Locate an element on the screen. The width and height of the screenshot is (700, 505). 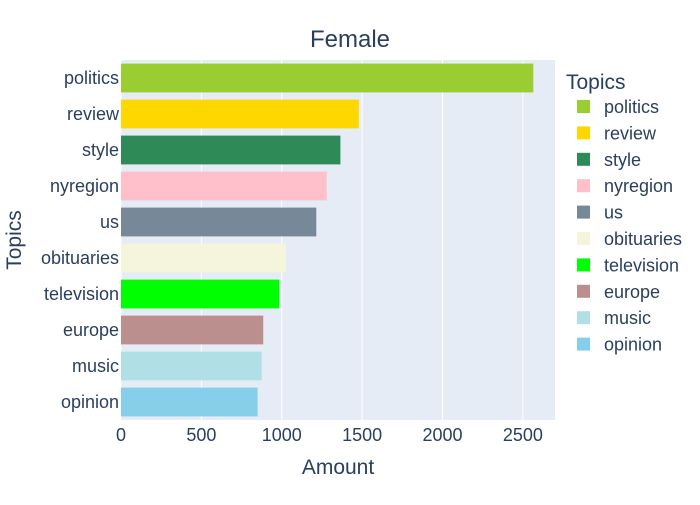
y-tick-label-obituaries: obituaries is located at coordinates (80, 258).